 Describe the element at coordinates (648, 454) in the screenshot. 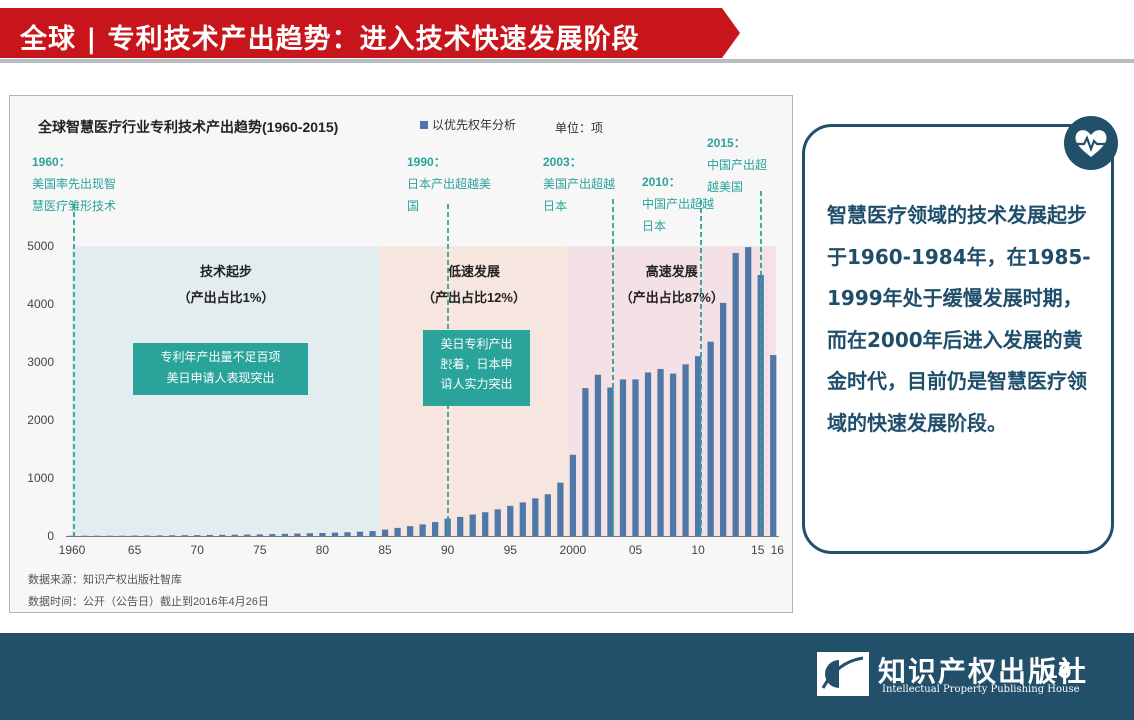

I see `bar-2006` at that location.